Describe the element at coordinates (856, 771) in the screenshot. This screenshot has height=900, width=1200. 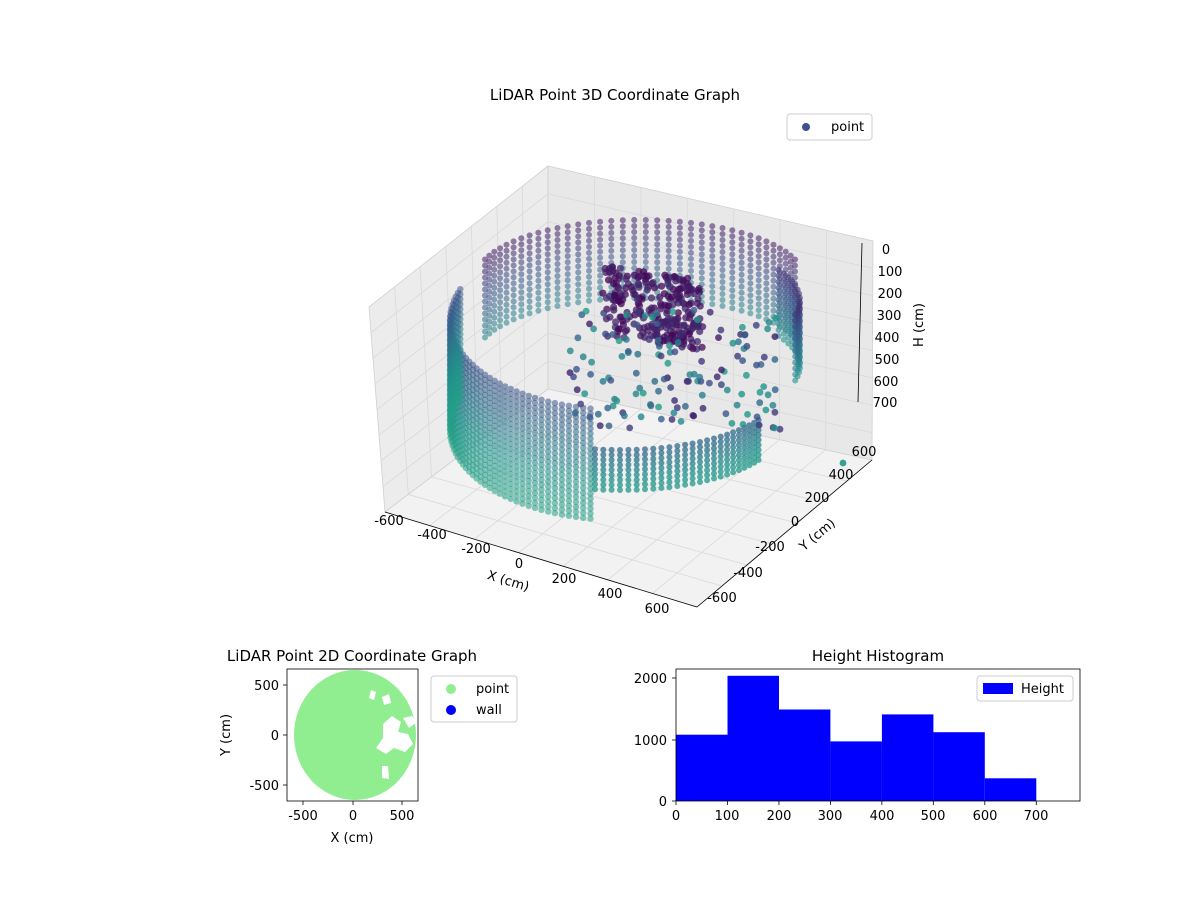
I see `histogram-bar` at that location.